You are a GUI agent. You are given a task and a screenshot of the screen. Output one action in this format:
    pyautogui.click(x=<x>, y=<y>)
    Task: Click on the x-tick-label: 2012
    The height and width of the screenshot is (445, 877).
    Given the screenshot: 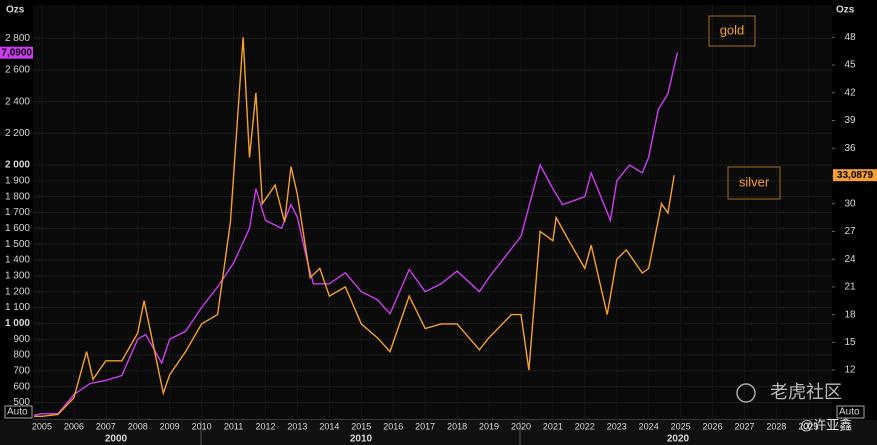 What is the action you would take?
    pyautogui.click(x=265, y=426)
    